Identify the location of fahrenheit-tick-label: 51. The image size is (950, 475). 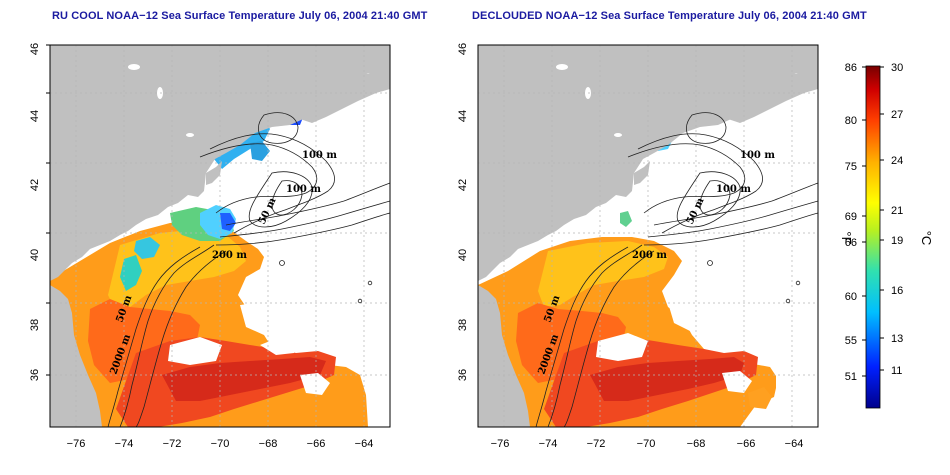
(851, 377).